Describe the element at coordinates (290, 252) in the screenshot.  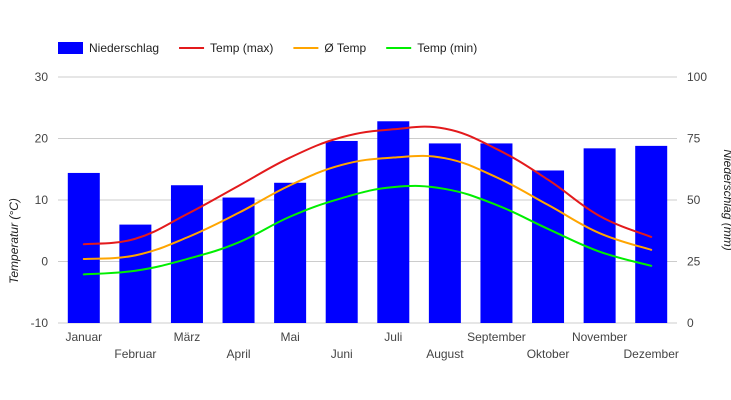
I see `bar-mai` at that location.